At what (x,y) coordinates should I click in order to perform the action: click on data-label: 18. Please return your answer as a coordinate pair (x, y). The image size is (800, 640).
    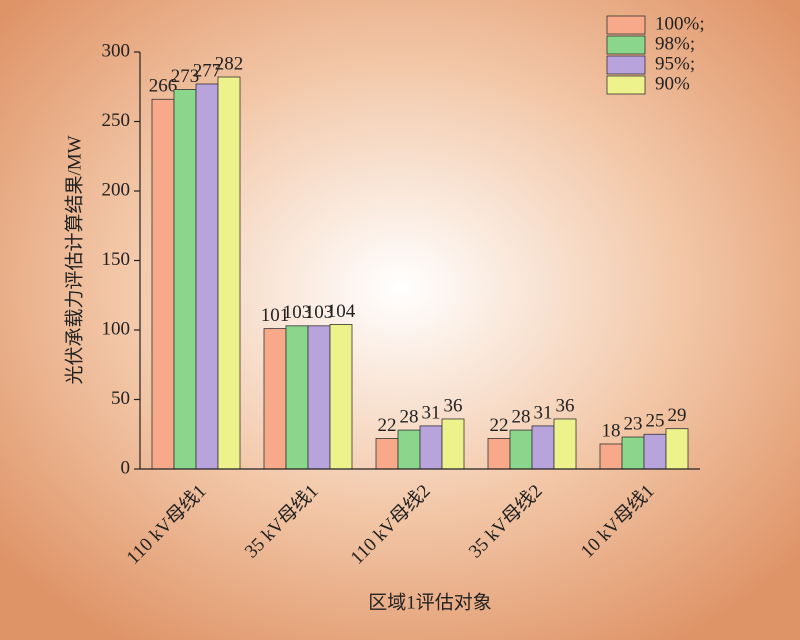
    Looking at the image, I should click on (611, 430).